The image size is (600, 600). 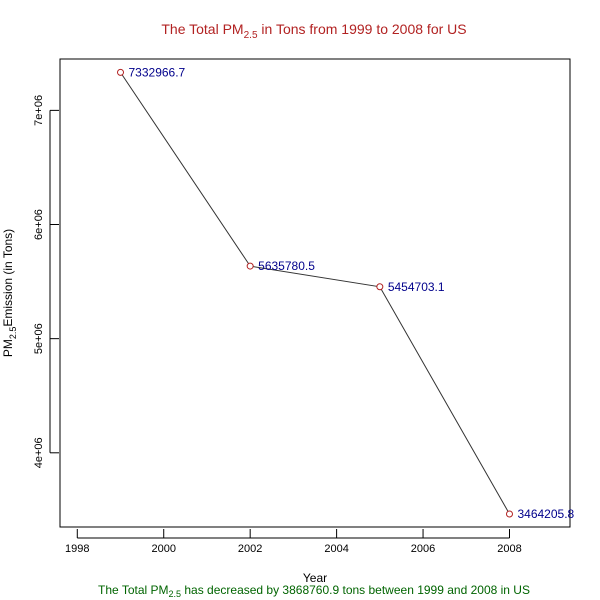 What do you see at coordinates (39, 224) in the screenshot?
I see `y-tick-label: 6e+06` at bounding box center [39, 224].